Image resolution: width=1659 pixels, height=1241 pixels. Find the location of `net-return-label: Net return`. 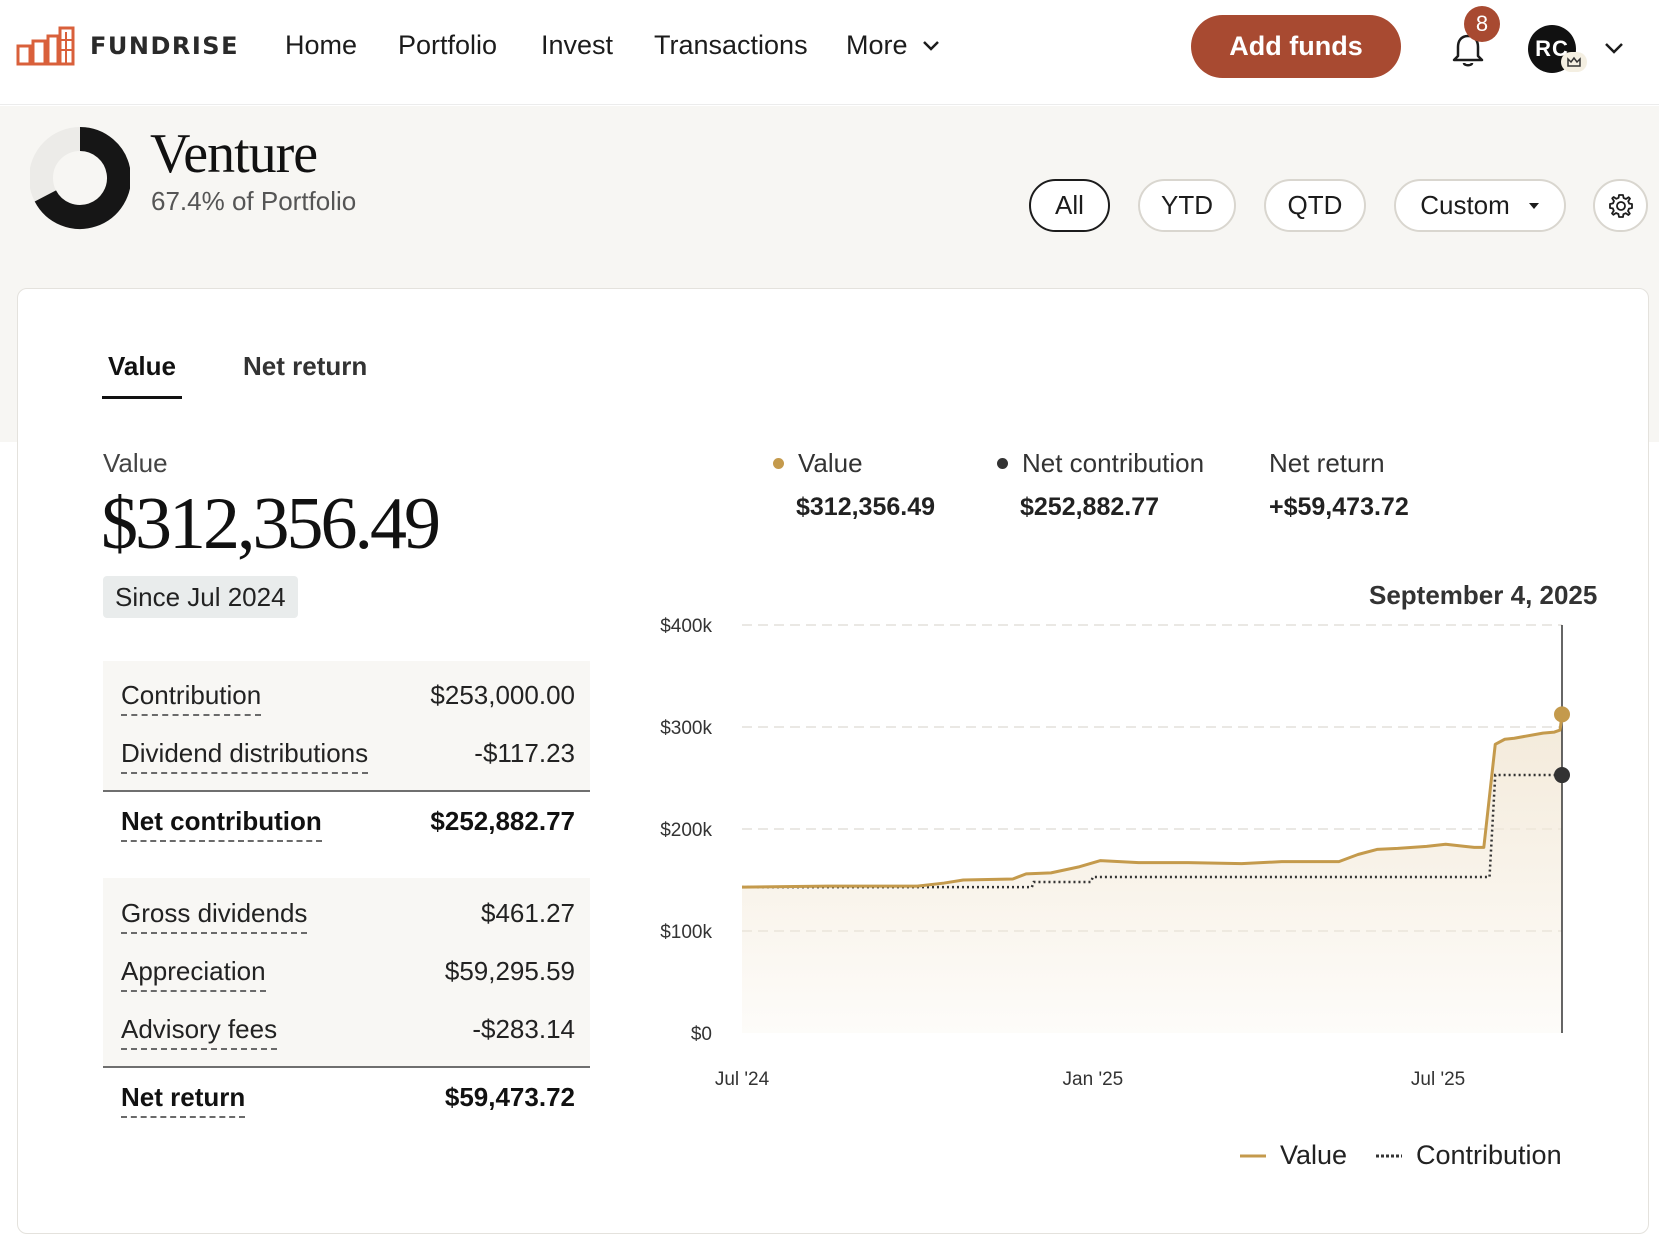

net-return-label: Net return is located at coordinates (183, 1100).